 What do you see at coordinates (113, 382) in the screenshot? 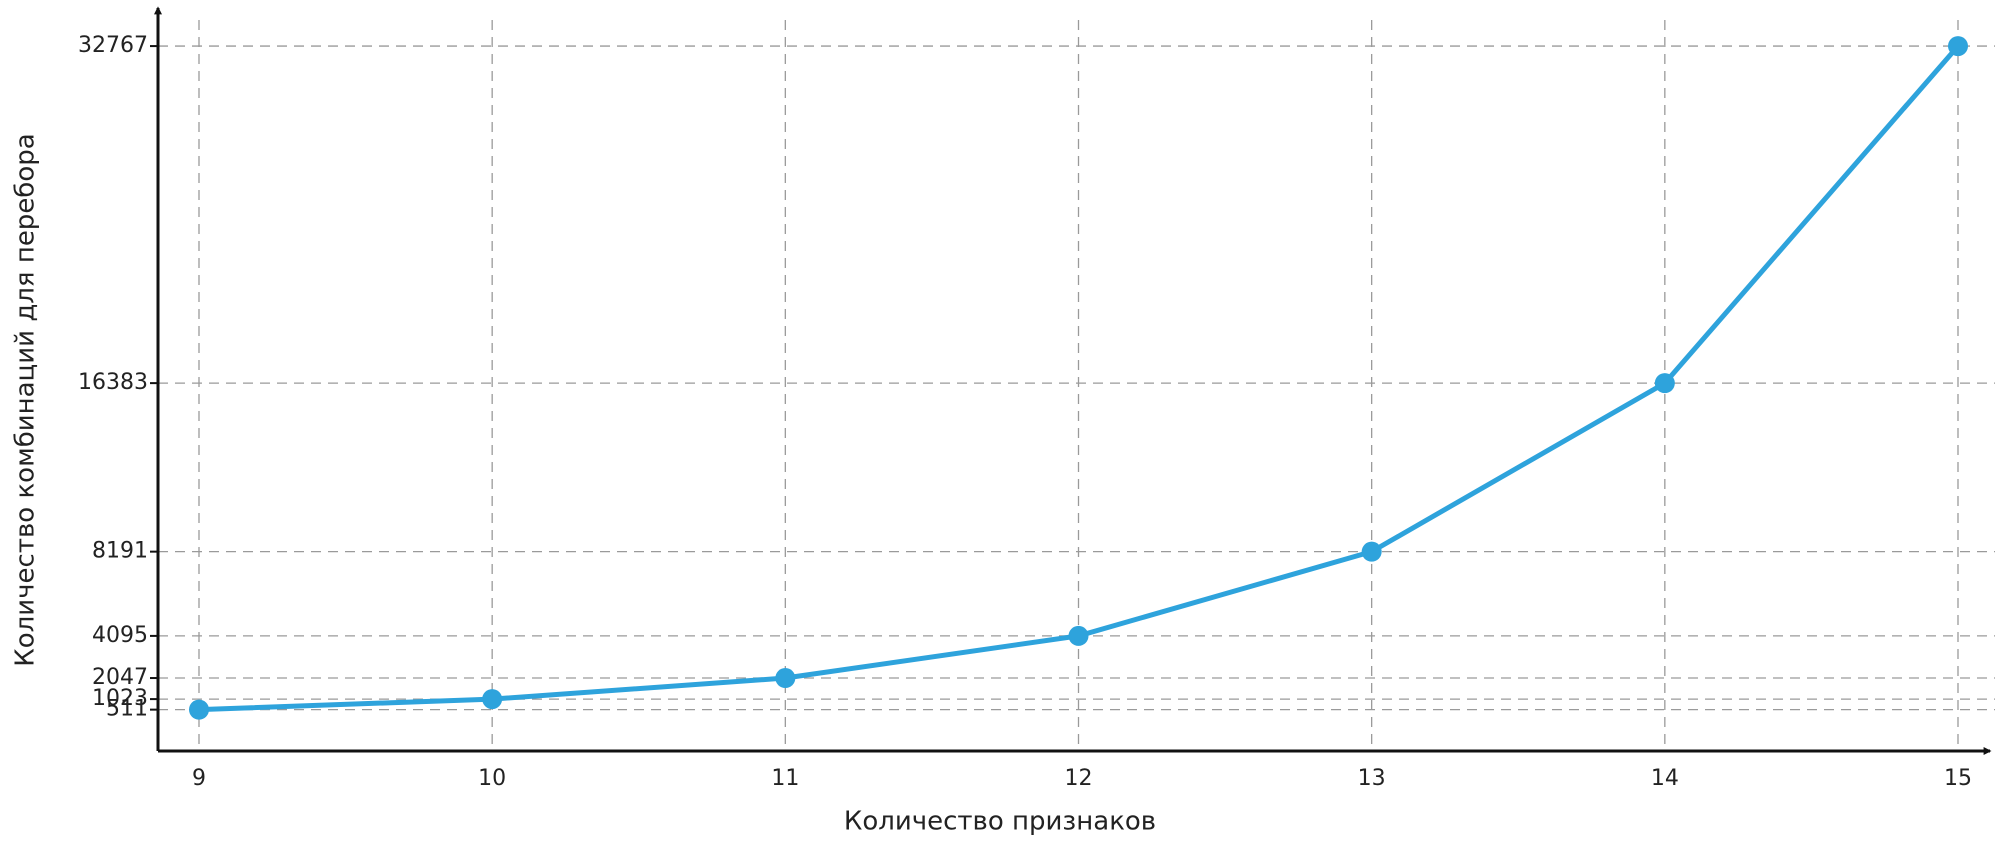
I see `y-tick-label: 16383` at bounding box center [113, 382].